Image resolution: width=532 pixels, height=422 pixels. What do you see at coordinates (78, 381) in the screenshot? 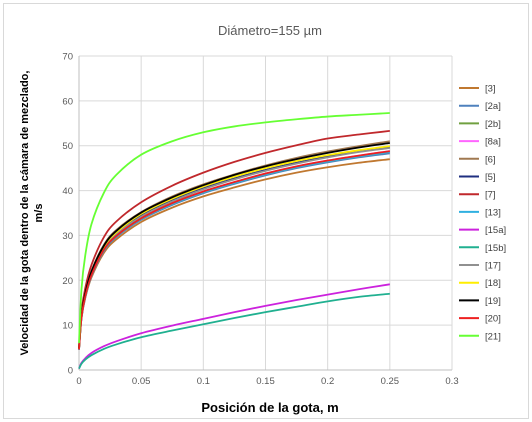
I see `x-tick-label: 0` at bounding box center [78, 381].